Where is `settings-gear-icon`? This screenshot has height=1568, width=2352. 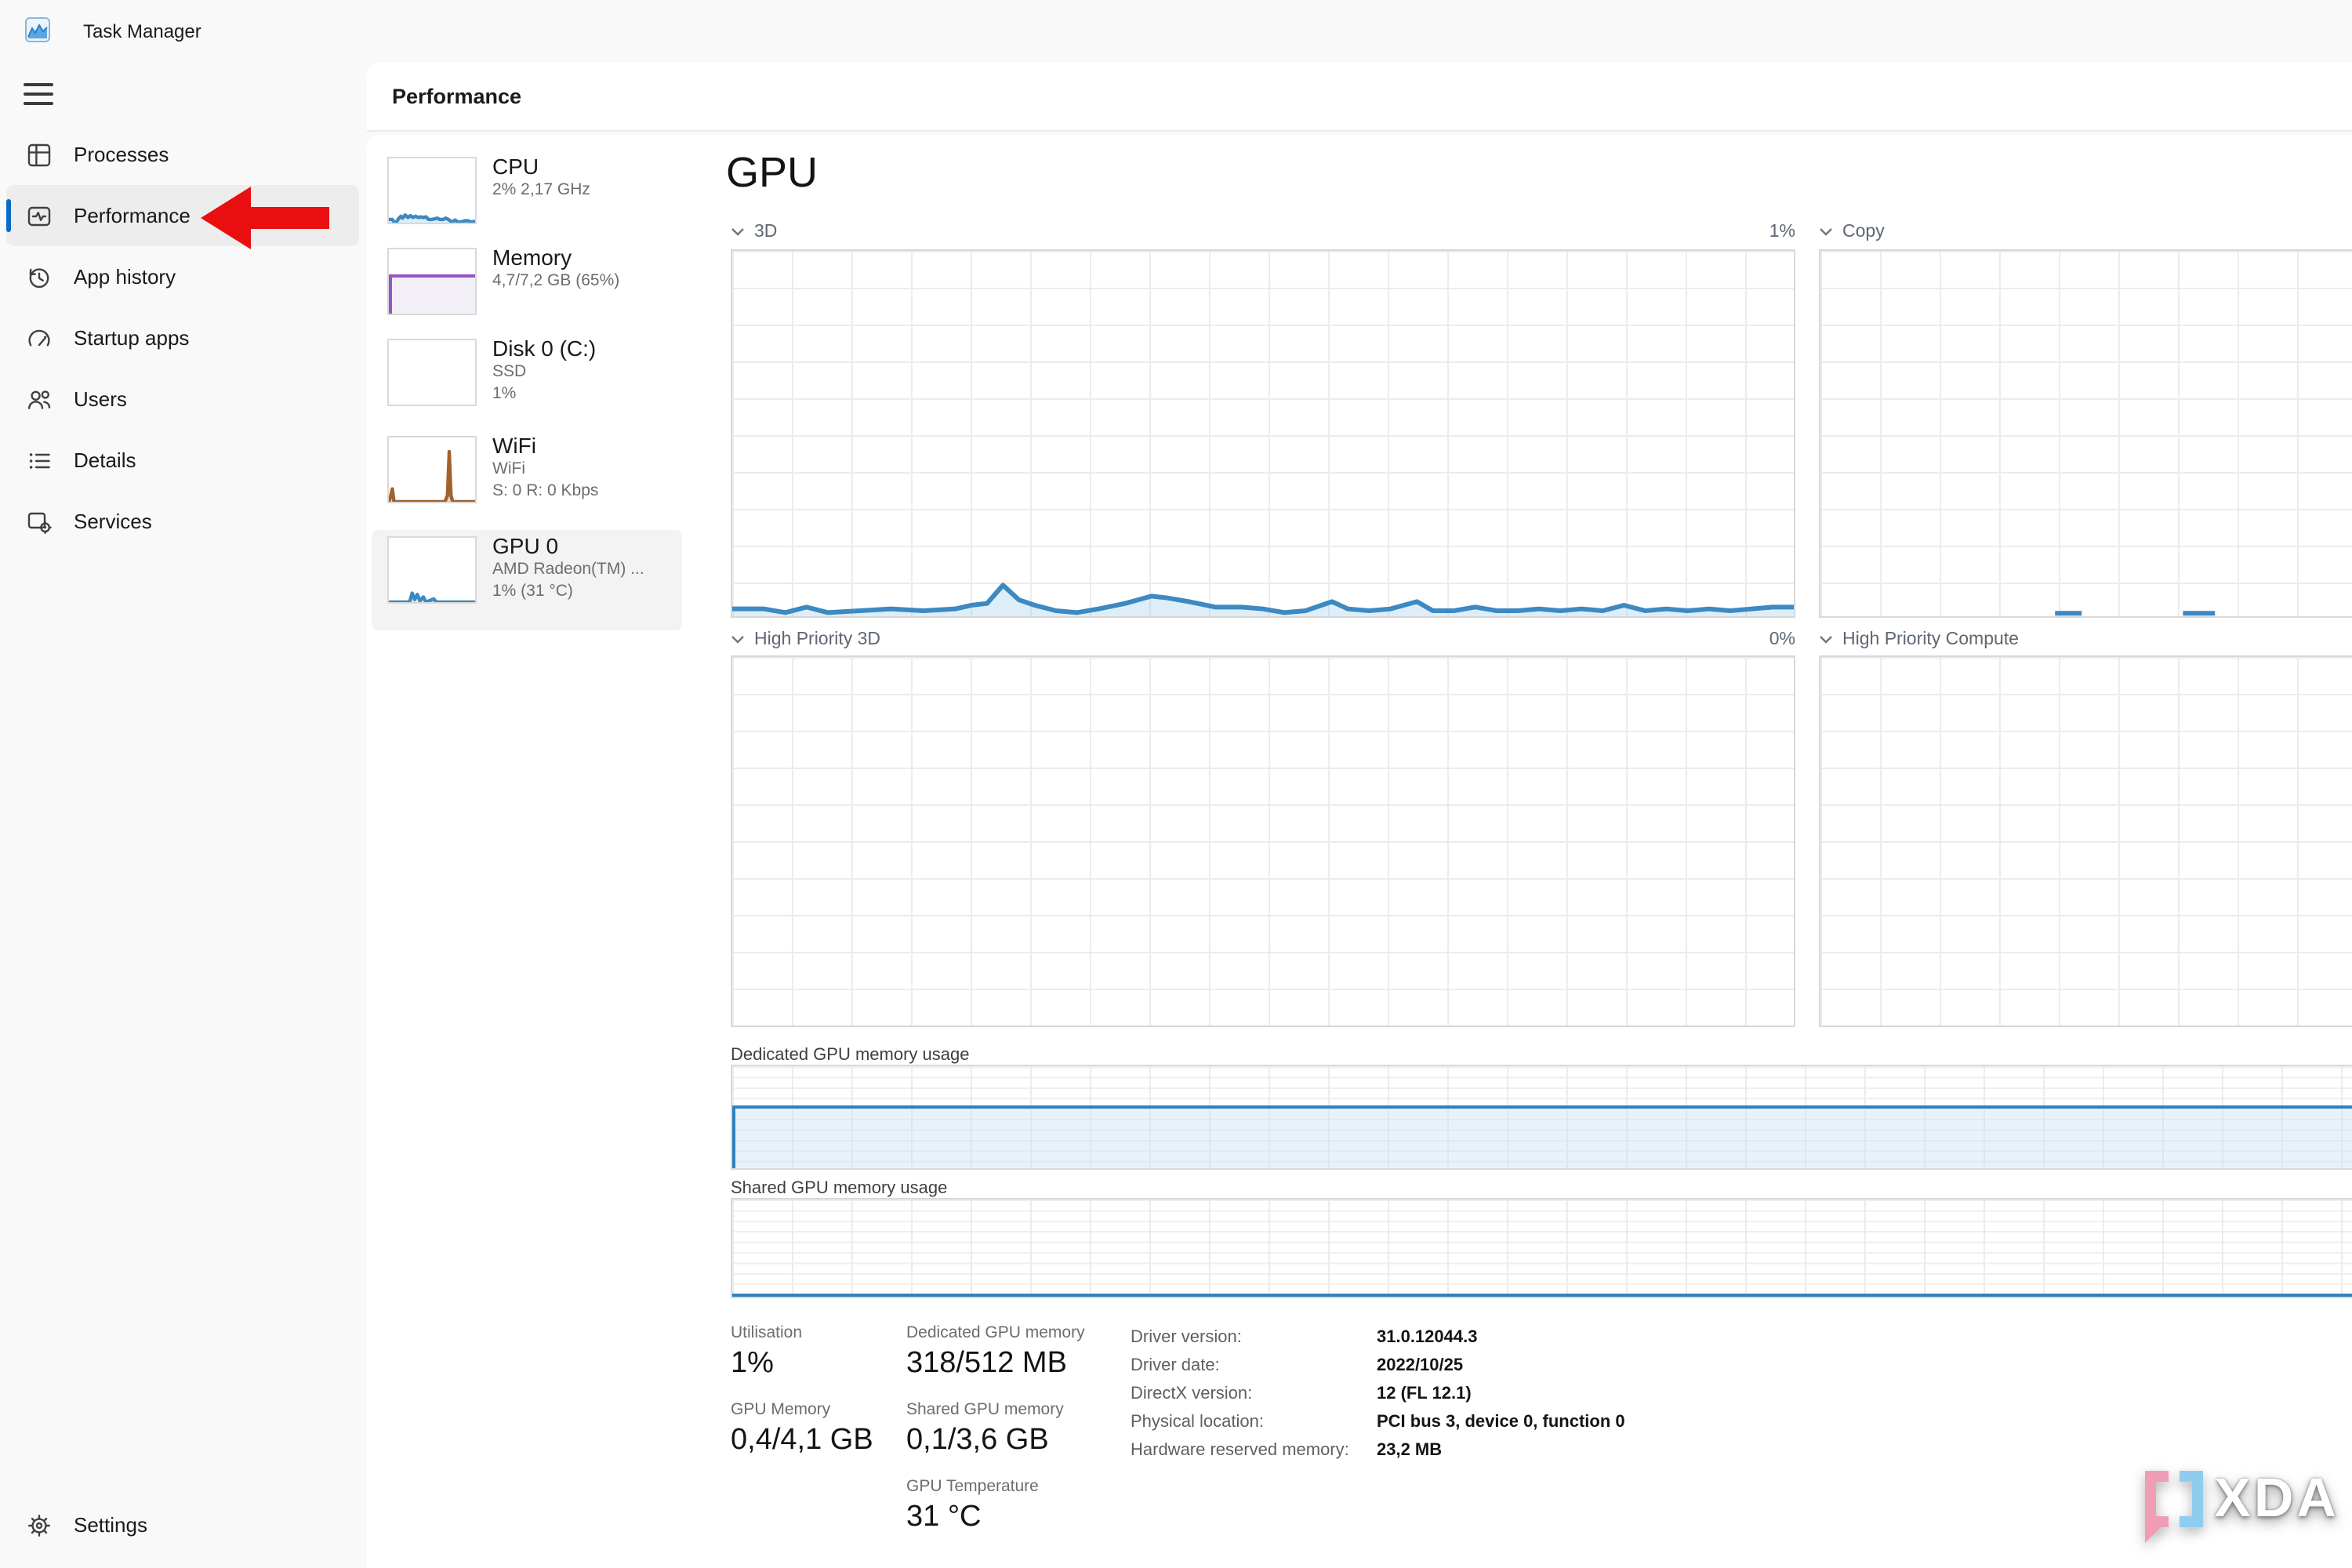
settings-gear-icon is located at coordinates (39, 1525).